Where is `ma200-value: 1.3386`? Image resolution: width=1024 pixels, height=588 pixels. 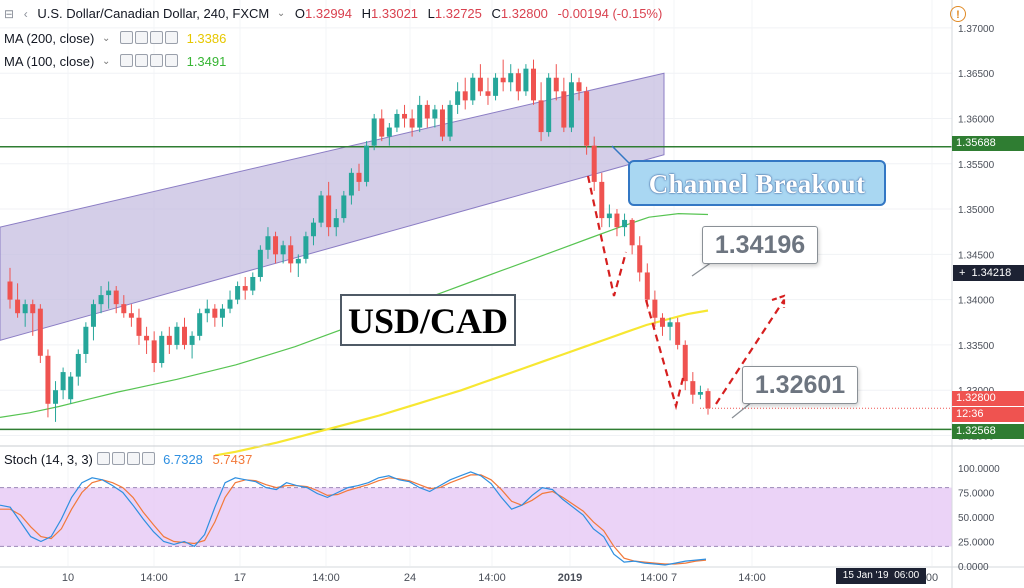 ma200-value: 1.3386 is located at coordinates (206, 39).